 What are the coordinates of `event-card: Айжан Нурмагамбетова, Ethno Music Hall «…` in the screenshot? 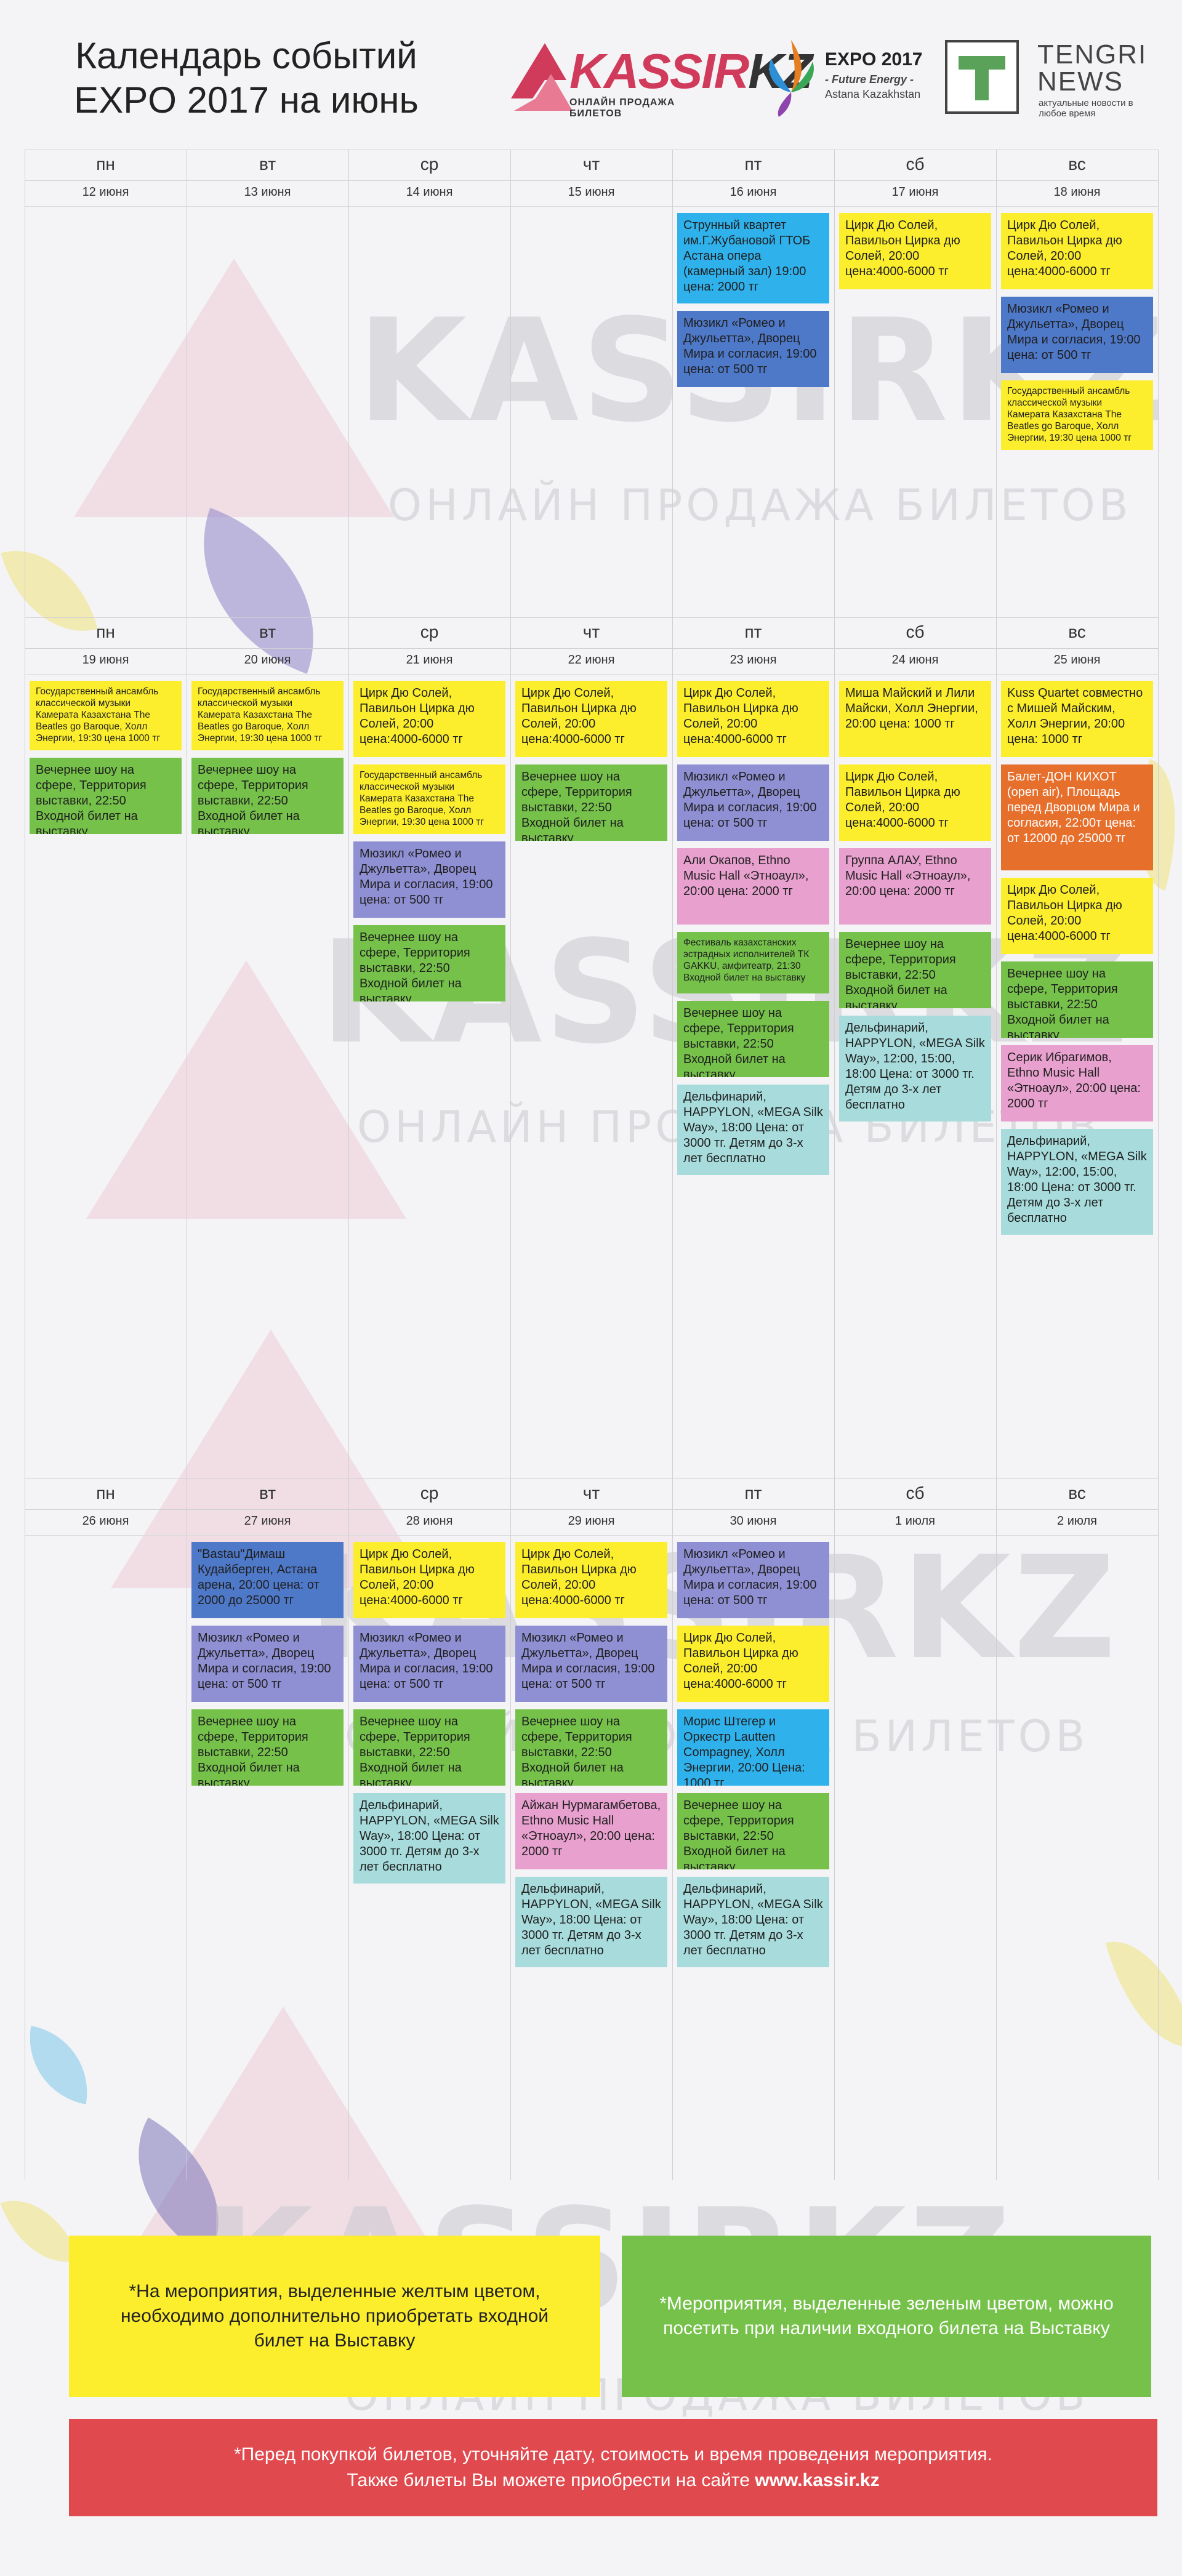 It's located at (591, 1831).